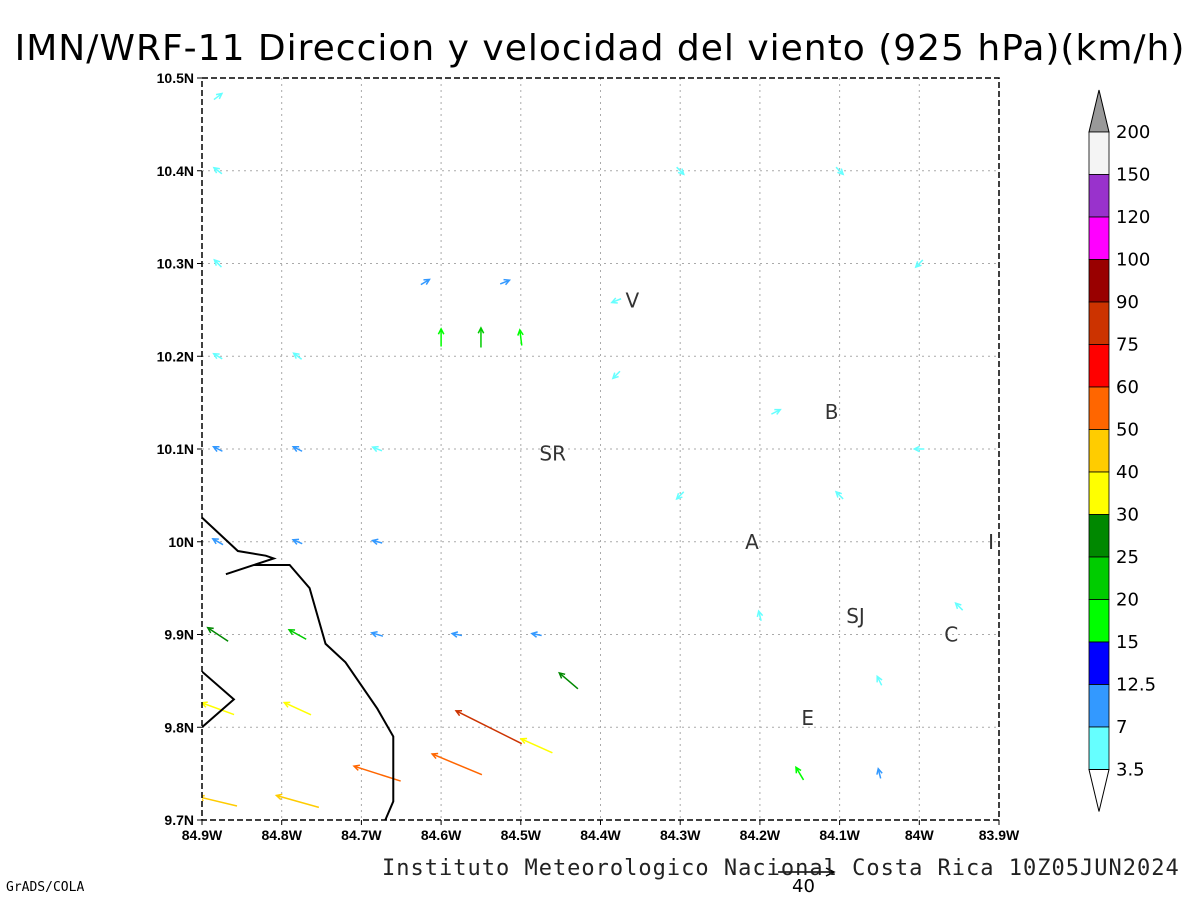 The image size is (1200, 900). What do you see at coordinates (281, 835) in the screenshot?
I see `x-tick-label: 84.8W` at bounding box center [281, 835].